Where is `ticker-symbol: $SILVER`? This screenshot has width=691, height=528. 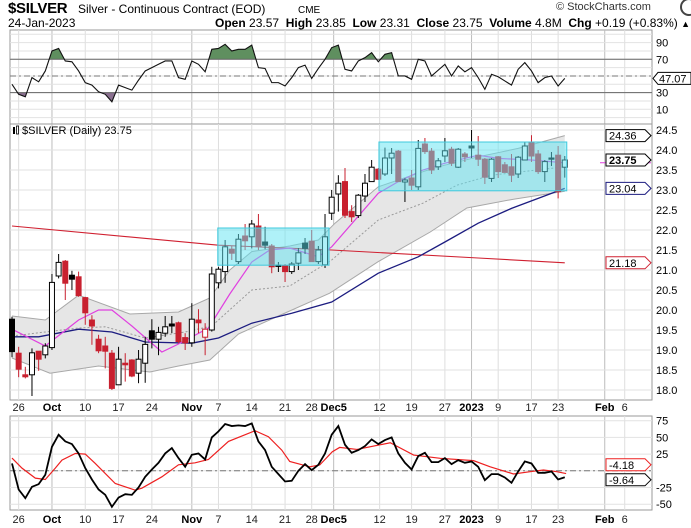 ticker-symbol: $SILVER is located at coordinates (38, 8).